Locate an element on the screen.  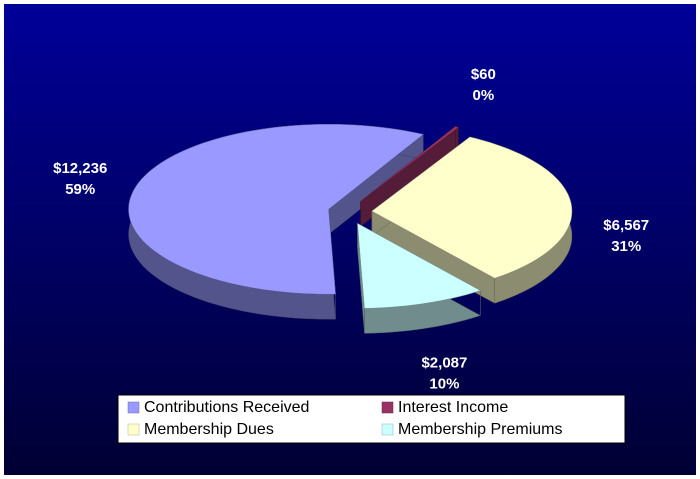
data-label: $60 is located at coordinates (483, 74).